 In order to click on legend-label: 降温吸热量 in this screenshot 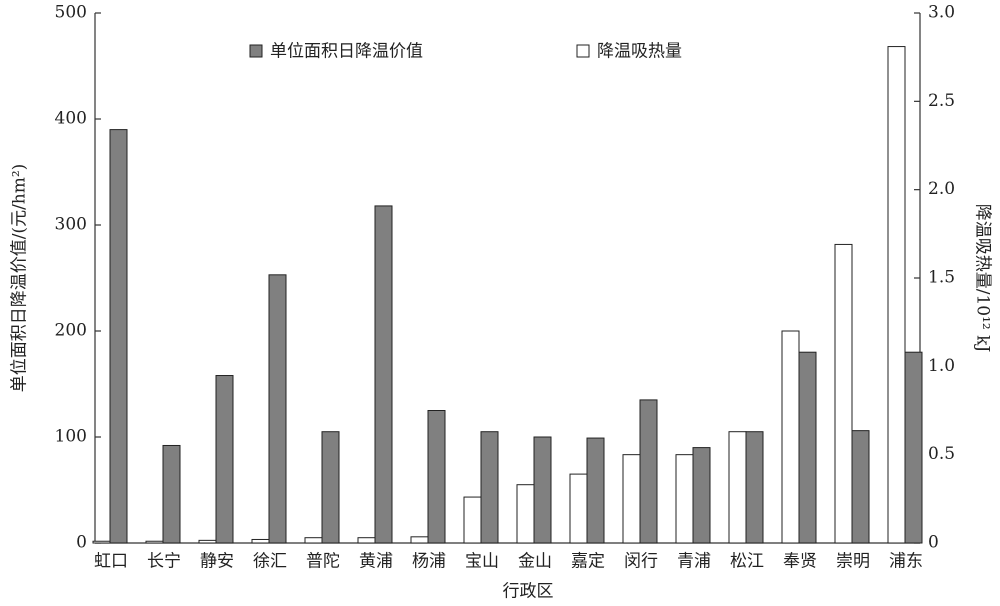, I will do `click(639, 52)`.